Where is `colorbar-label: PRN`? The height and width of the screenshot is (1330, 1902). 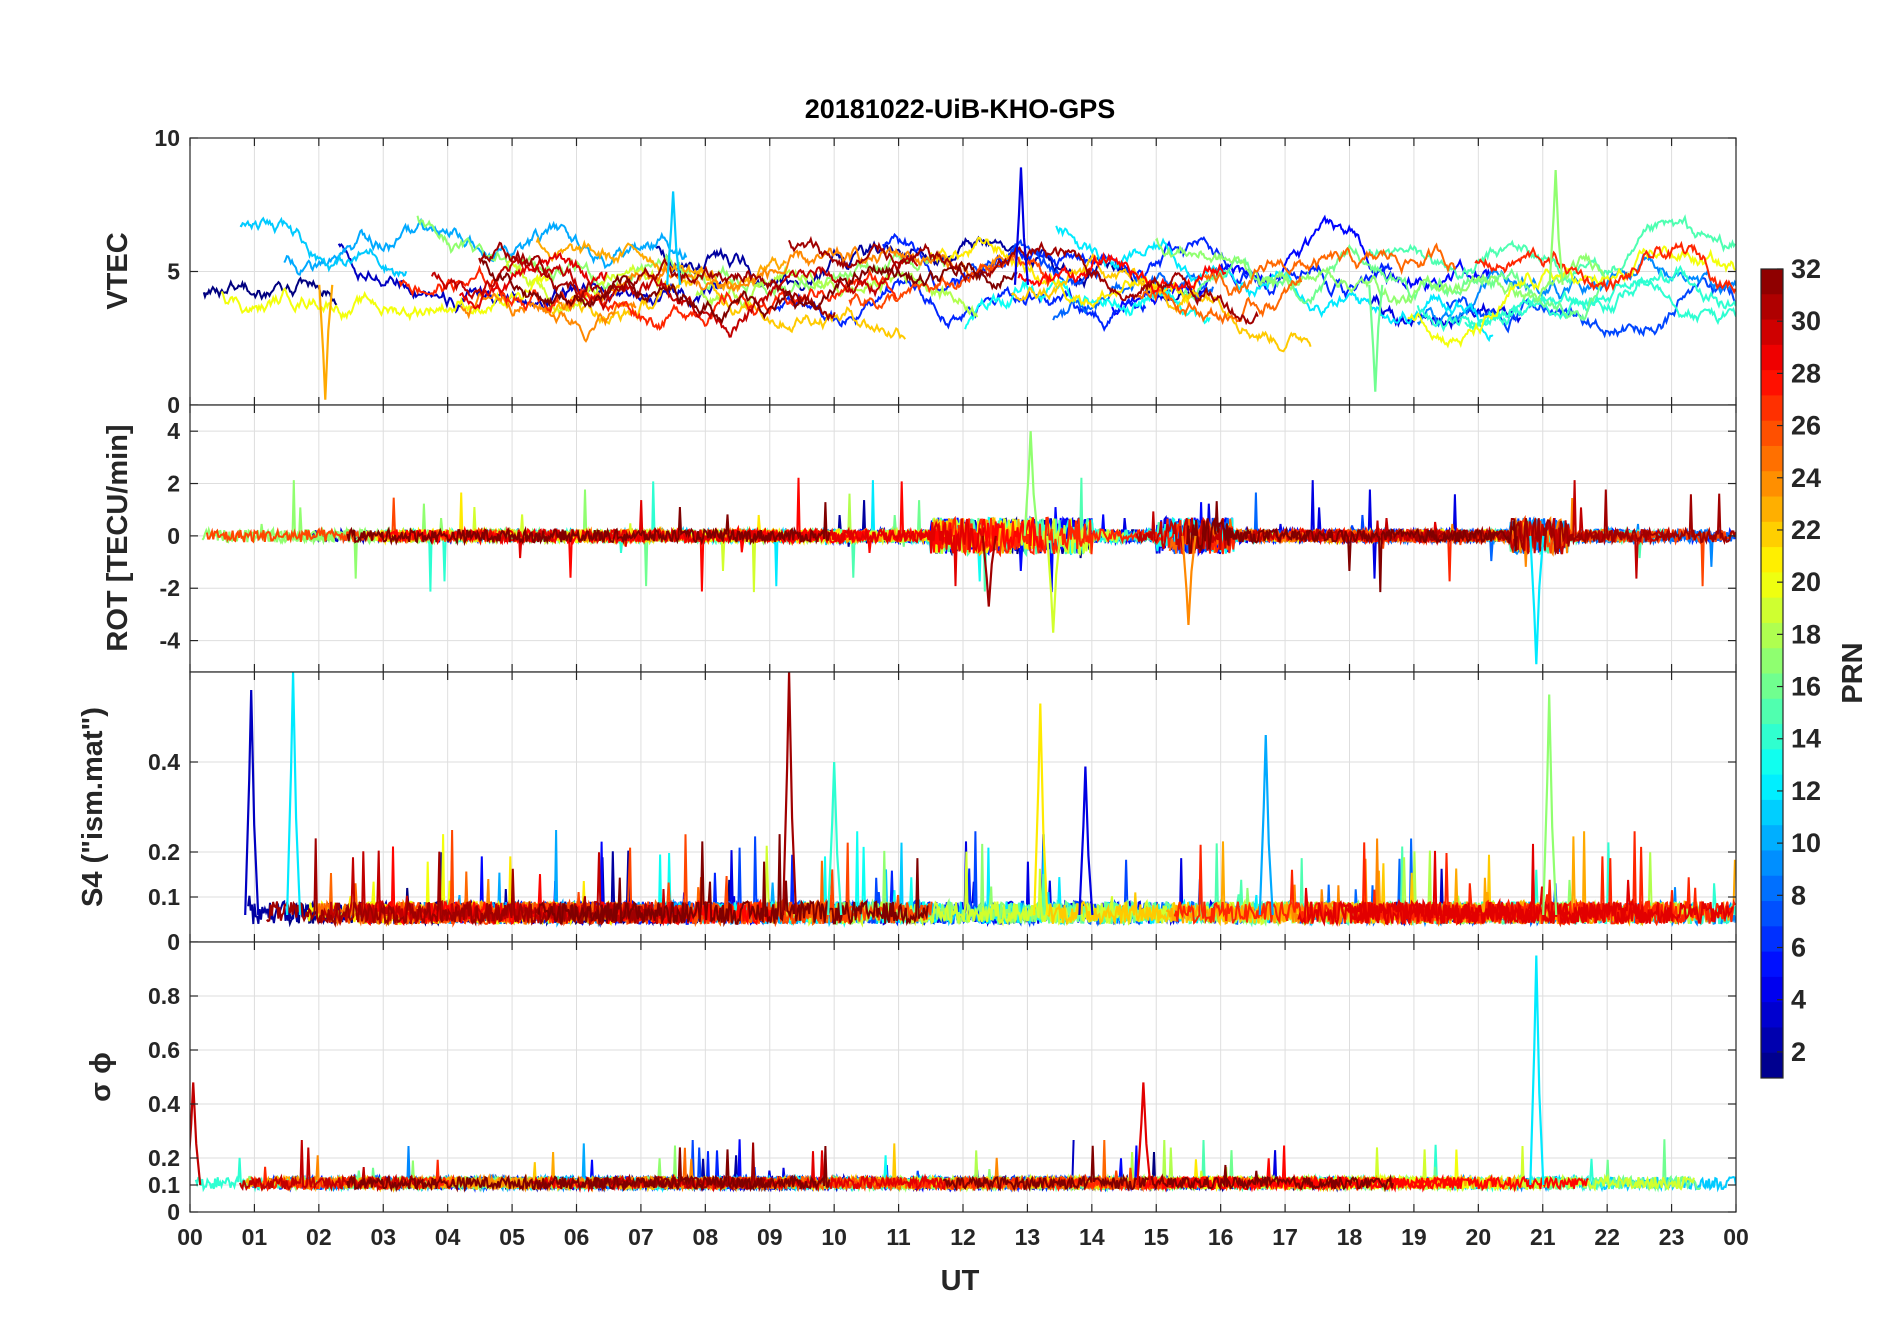 colorbar-label: PRN is located at coordinates (1853, 672).